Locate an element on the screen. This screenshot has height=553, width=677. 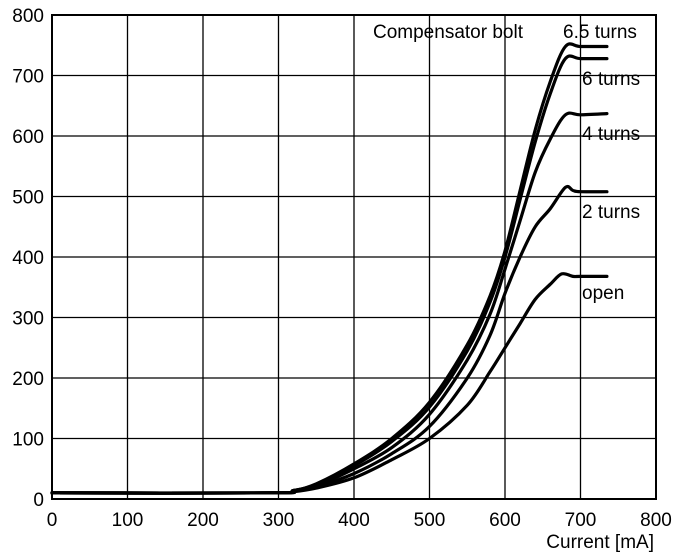
legend-title: Compensator bolt is located at coordinates (448, 32).